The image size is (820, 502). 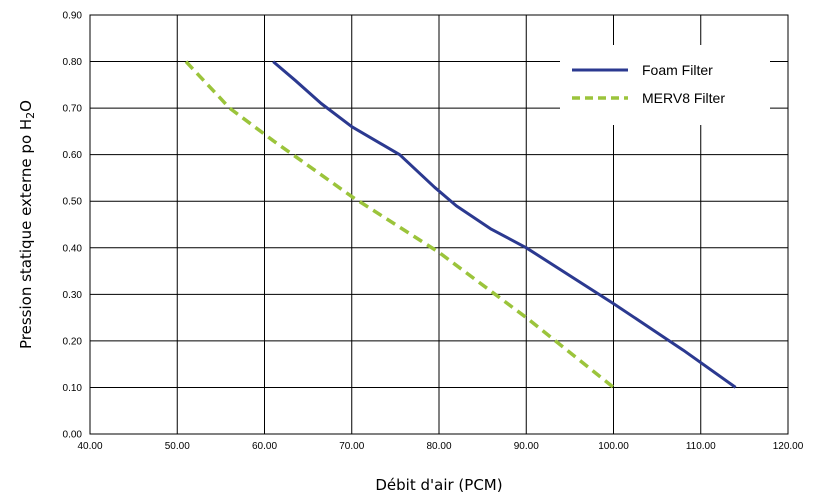 I want to click on x-tick-label: 40.00, so click(x=89, y=446).